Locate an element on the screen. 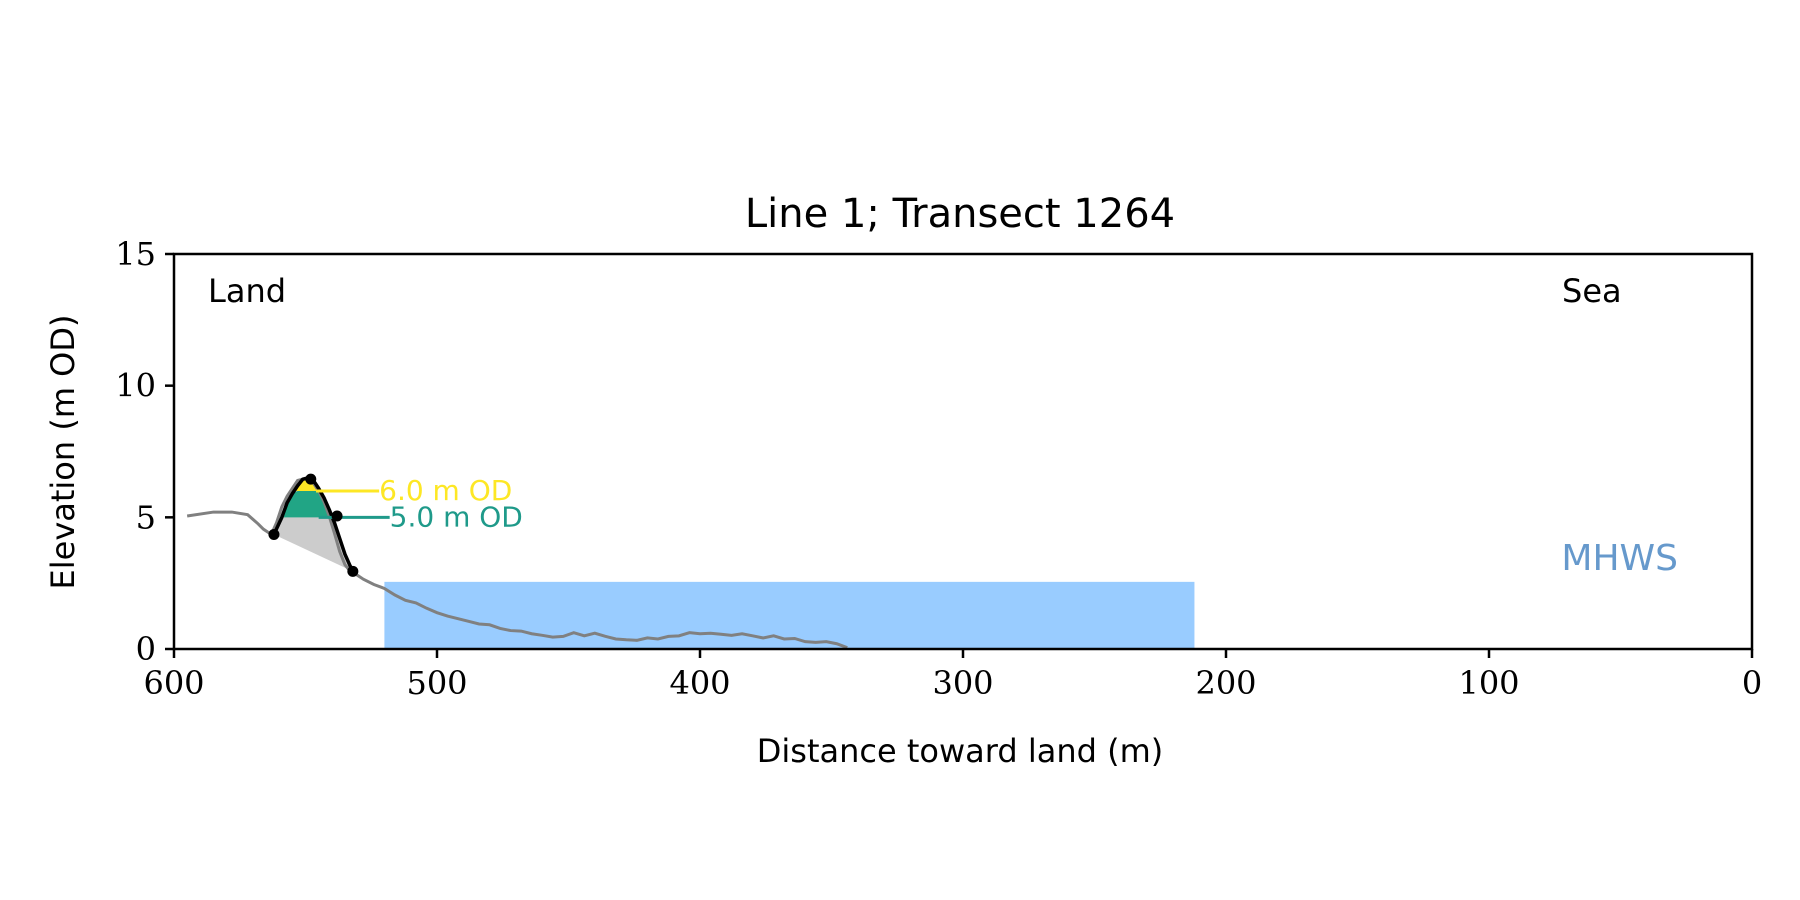 This screenshot has width=1800, height=900. dune-band-5-to-6m is located at coordinates (307, 504).